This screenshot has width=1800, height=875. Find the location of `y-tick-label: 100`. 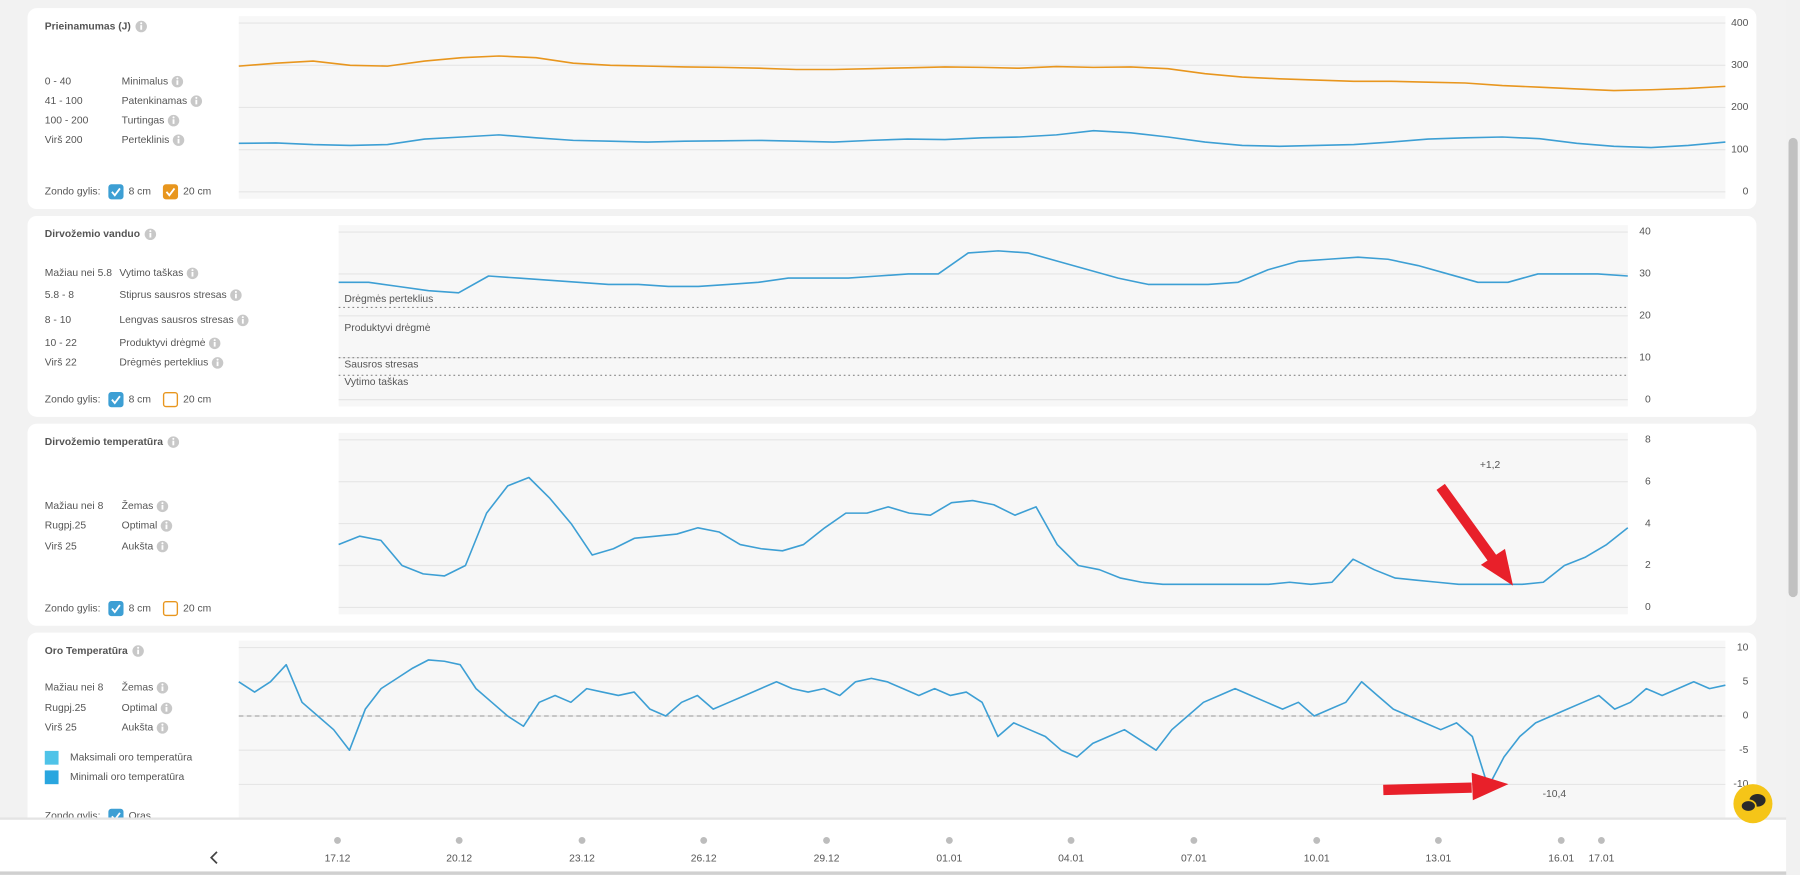

y-tick-label: 100 is located at coordinates (1739, 149).